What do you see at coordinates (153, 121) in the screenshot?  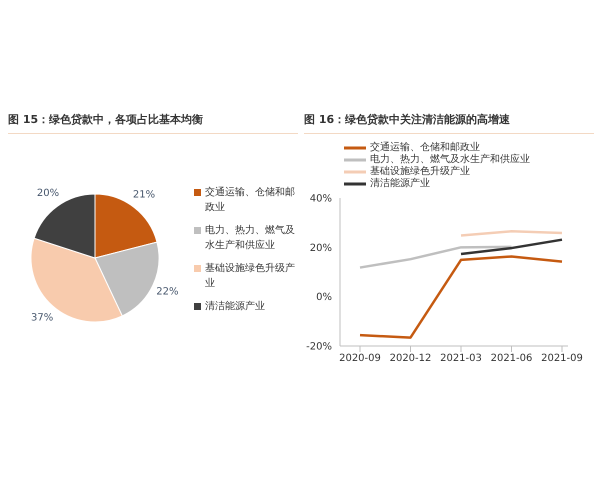 I see `chart-title: 图 15：绿色贷款中，各项占比基本均衡` at bounding box center [153, 121].